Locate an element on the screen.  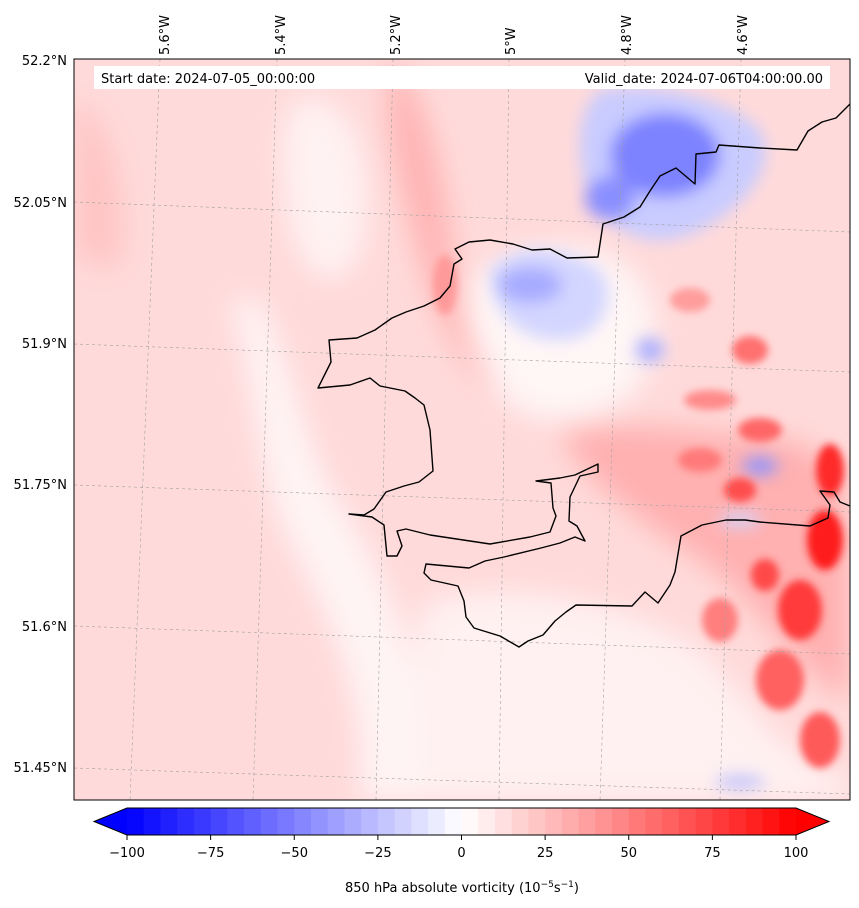
colorbar-label-main: 850 hPa absolute vorticity (10 is located at coordinates (443, 888).